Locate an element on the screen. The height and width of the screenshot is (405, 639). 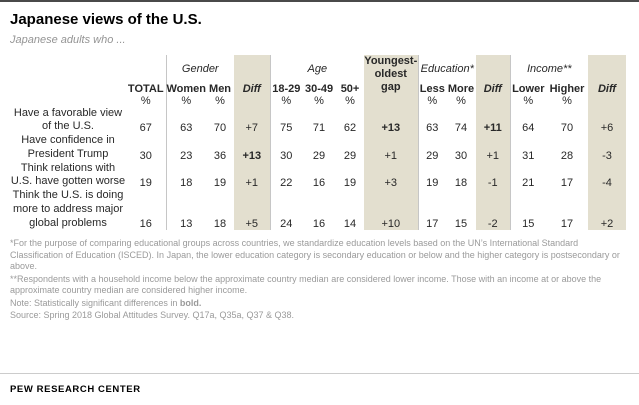
value-cell: 36 is located at coordinates (220, 155).